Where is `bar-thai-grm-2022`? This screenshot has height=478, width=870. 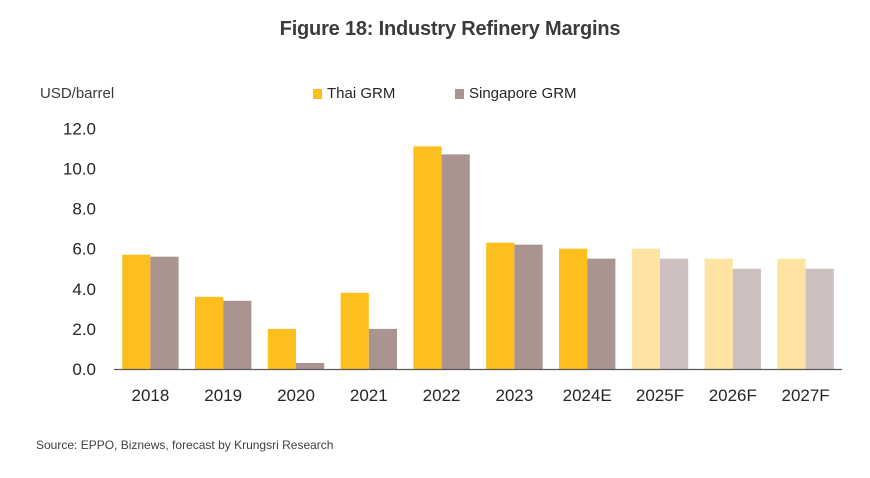 bar-thai-grm-2022 is located at coordinates (427, 257).